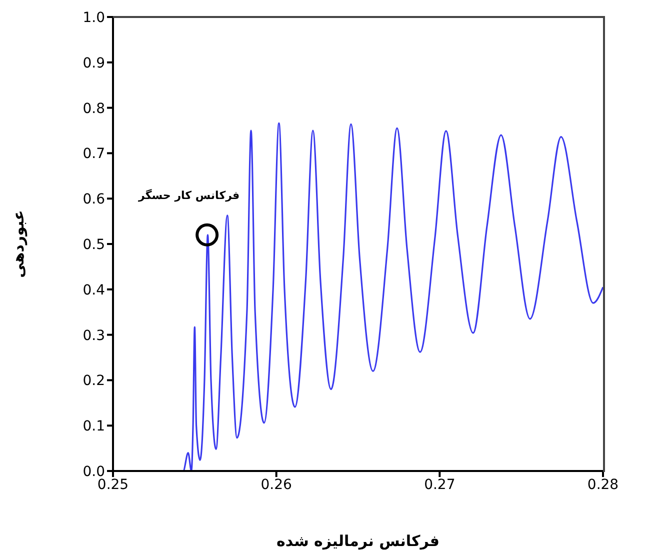 The image size is (648, 554). I want to click on y-tick-label: 0.9, so click(93, 63).